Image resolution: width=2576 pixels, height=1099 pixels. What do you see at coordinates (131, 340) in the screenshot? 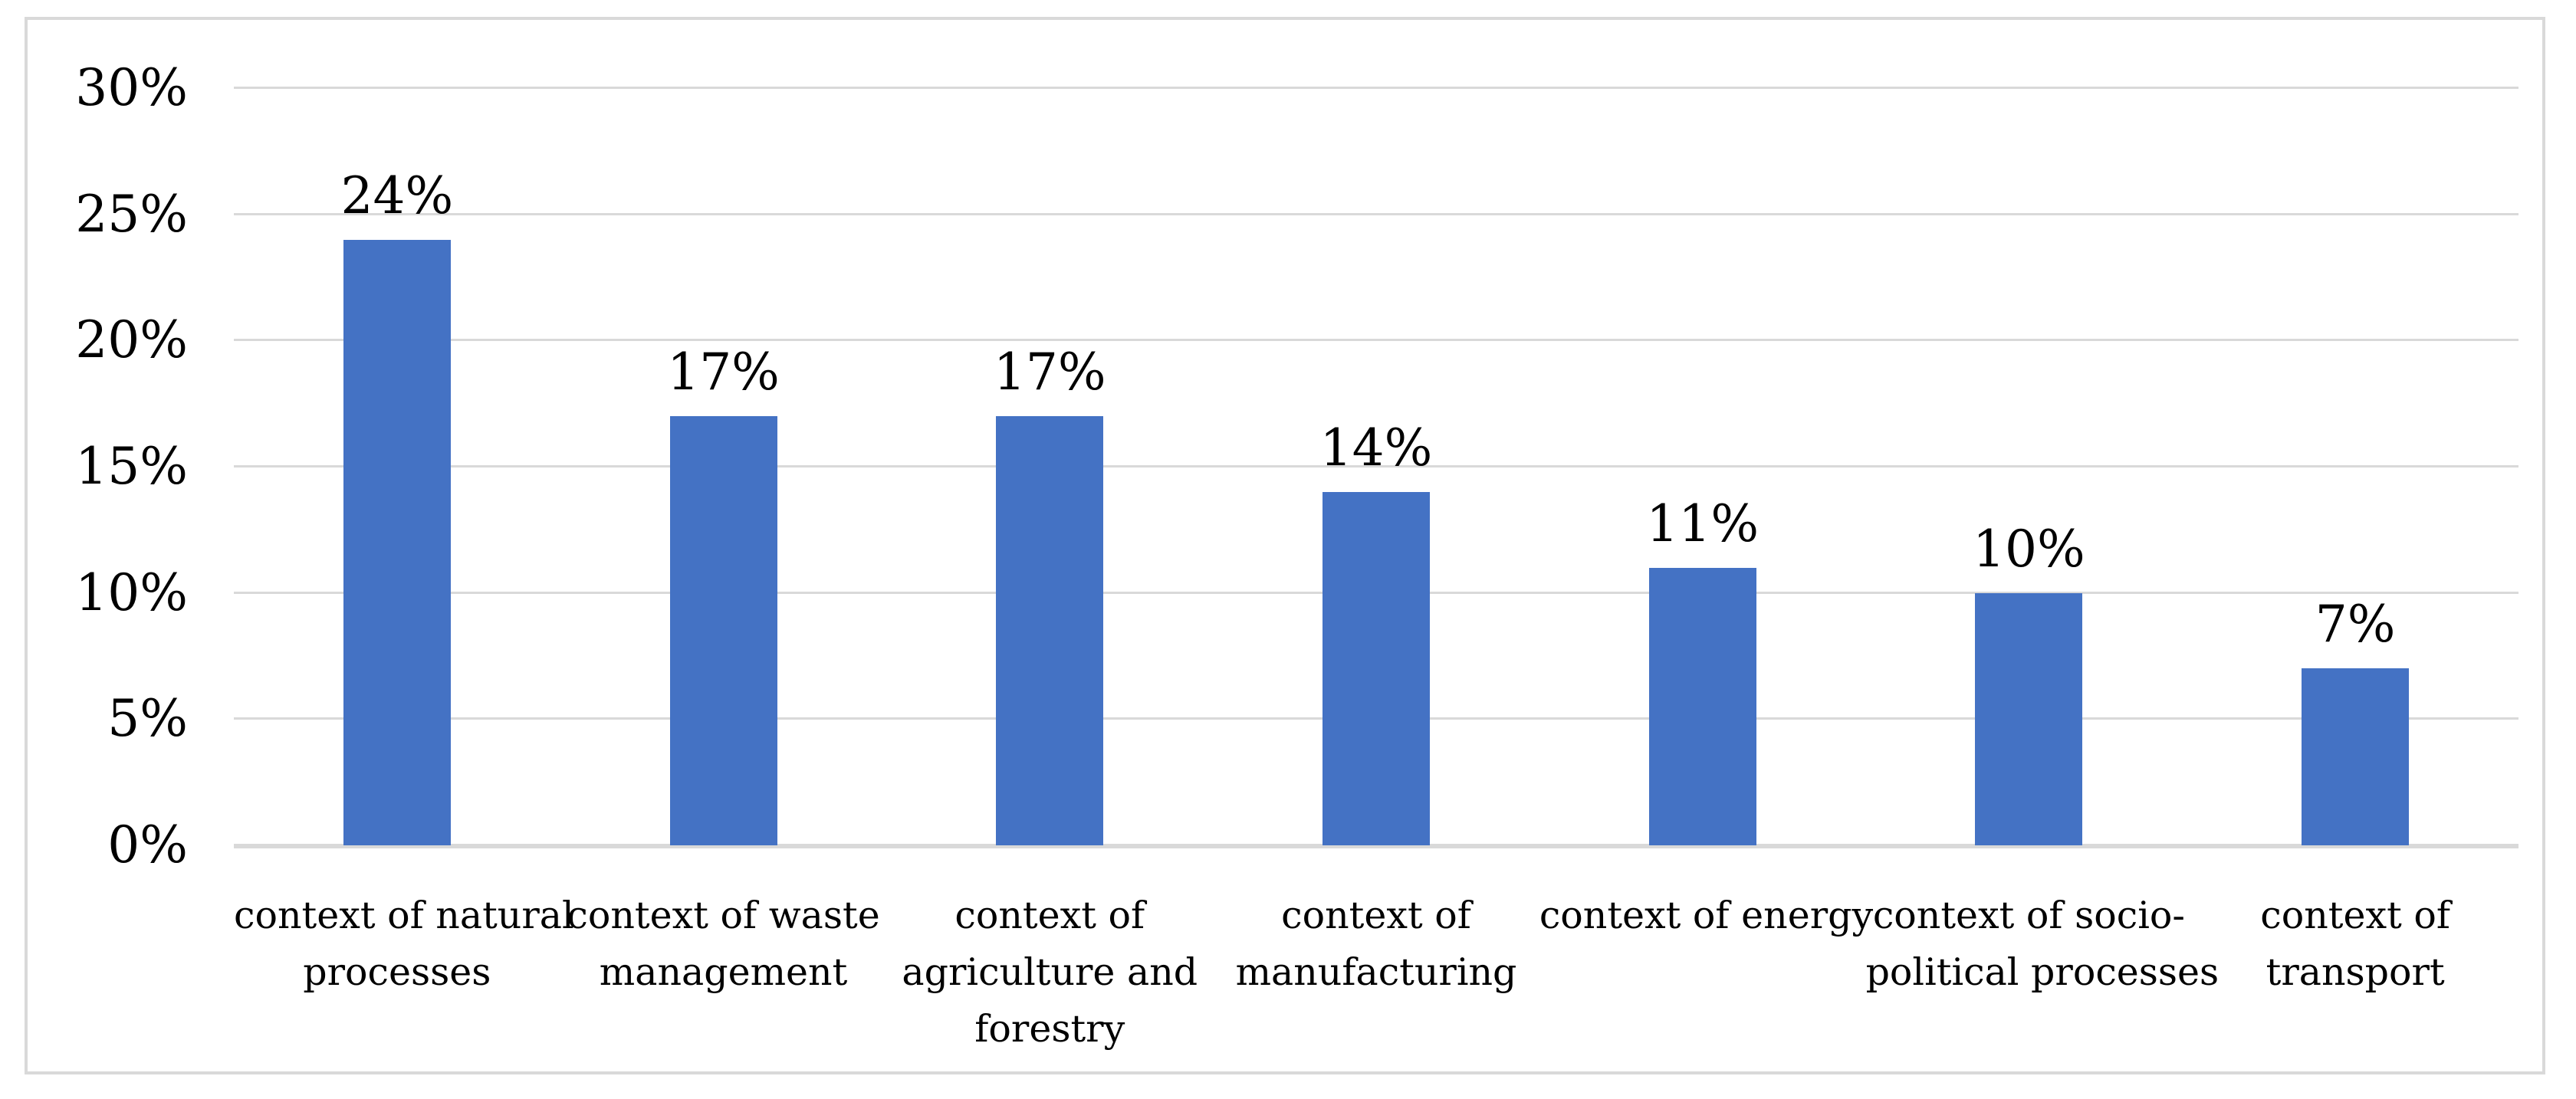
I see `y-tick-label-20: 20%` at bounding box center [131, 340].